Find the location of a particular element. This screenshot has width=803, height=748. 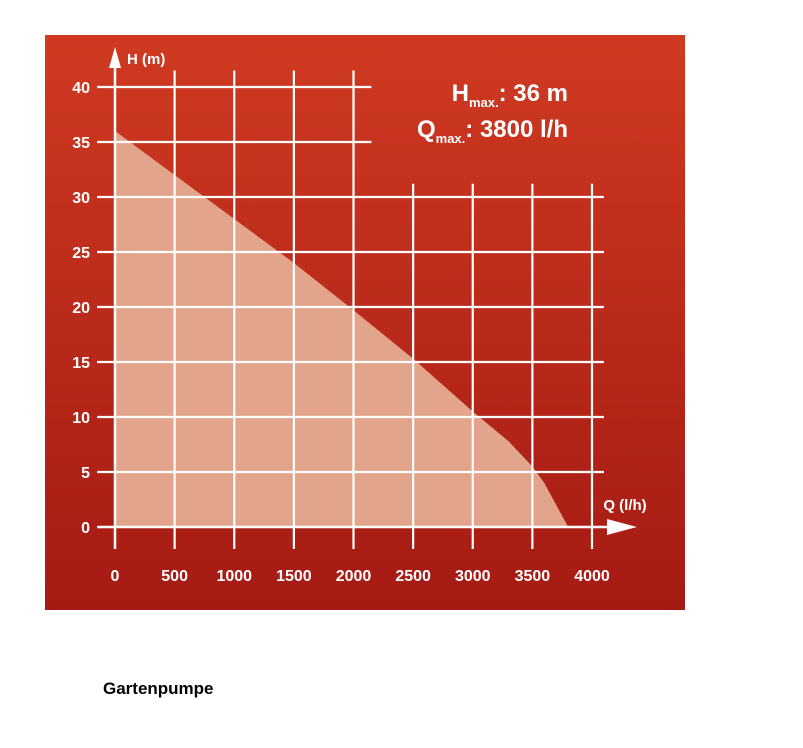

x-tick-label: 1500 is located at coordinates (294, 576).